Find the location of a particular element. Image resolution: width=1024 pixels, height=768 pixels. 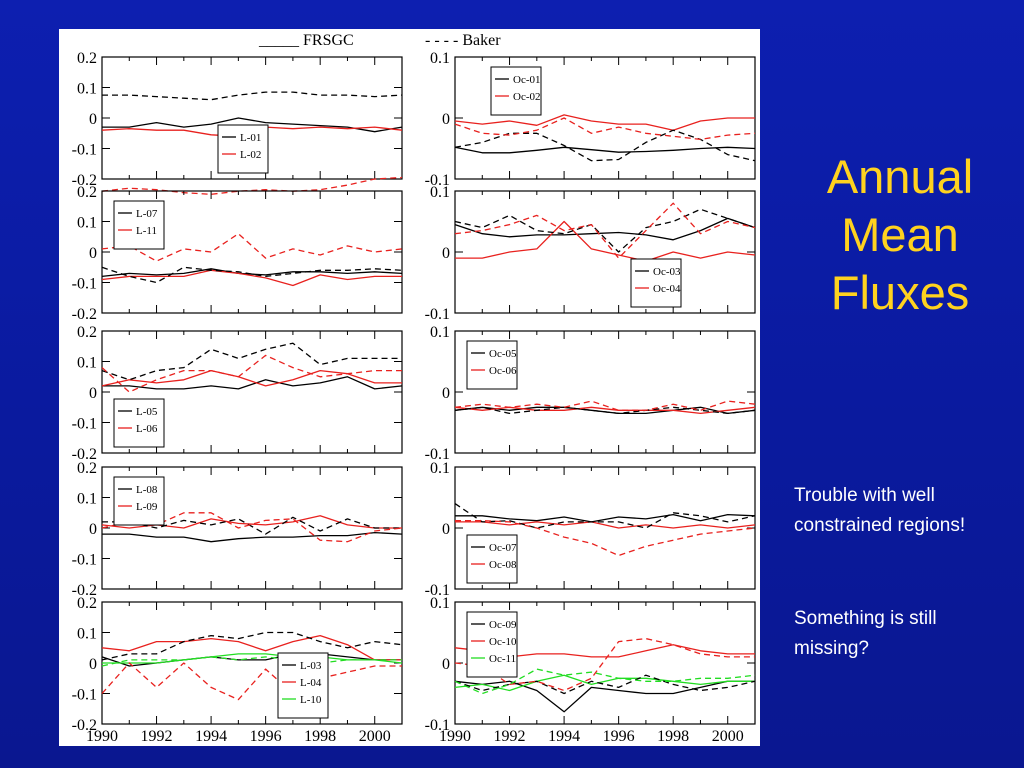

series-line-oc-02-frsgc is located at coordinates (604, 122).